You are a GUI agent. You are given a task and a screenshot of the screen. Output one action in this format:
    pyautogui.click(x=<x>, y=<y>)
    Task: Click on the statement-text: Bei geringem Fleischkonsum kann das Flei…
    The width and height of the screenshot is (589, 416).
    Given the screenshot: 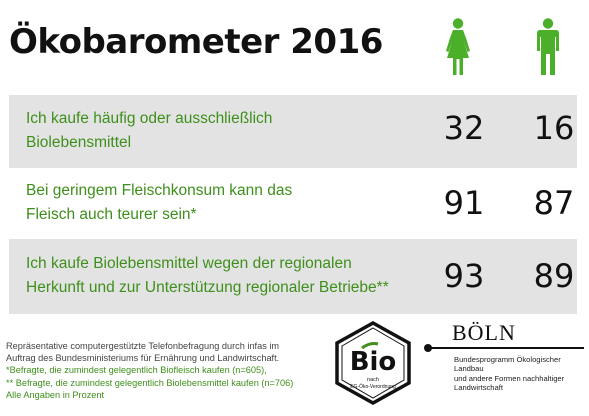 What is the action you would take?
    pyautogui.click(x=223, y=203)
    